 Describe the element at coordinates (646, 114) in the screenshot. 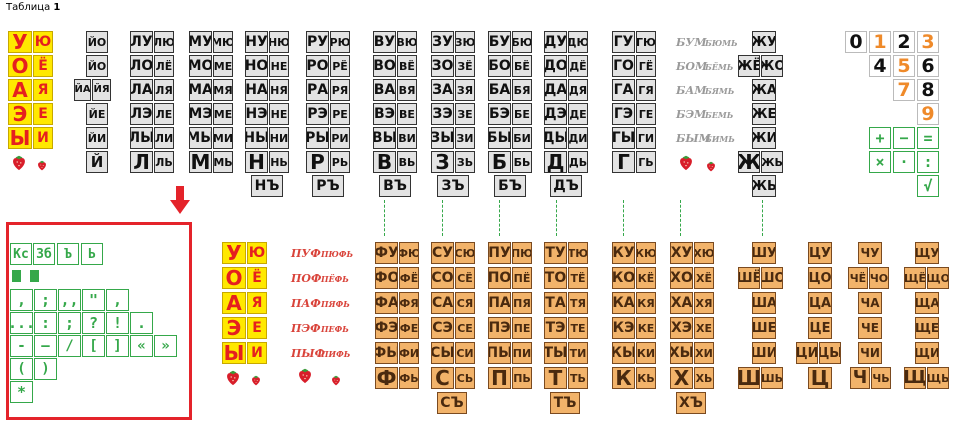

I see `syllable-tile: ГЕ` at that location.